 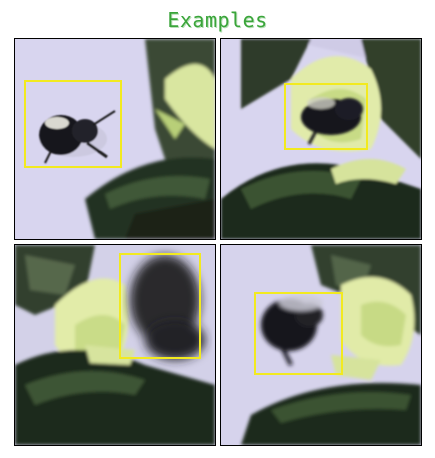 What do you see at coordinates (217, 20) in the screenshot?
I see `page-title: Examples` at bounding box center [217, 20].